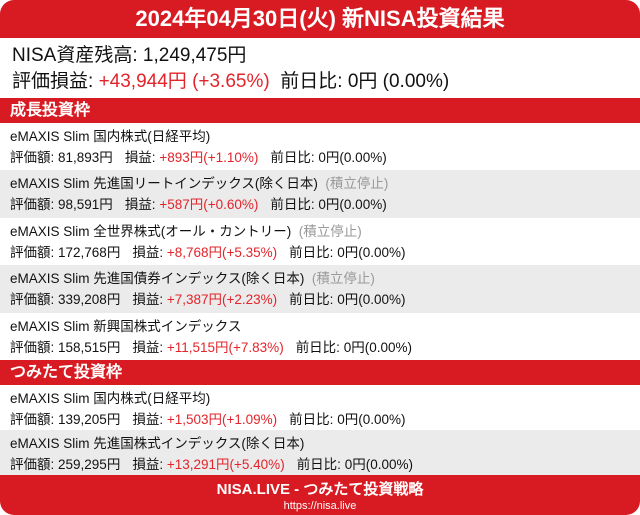 The width and height of the screenshot is (640, 515). What do you see at coordinates (126, 326) in the screenshot?
I see `fund-name: eMAXIS Slim 新興国株式インデックス` at bounding box center [126, 326].